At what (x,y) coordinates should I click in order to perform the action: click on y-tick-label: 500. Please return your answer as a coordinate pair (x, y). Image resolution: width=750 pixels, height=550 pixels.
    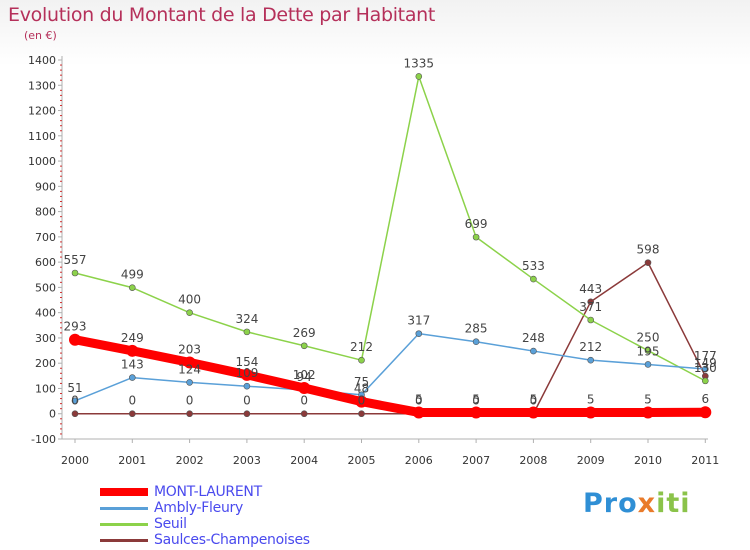
    Looking at the image, I should click on (45, 287).